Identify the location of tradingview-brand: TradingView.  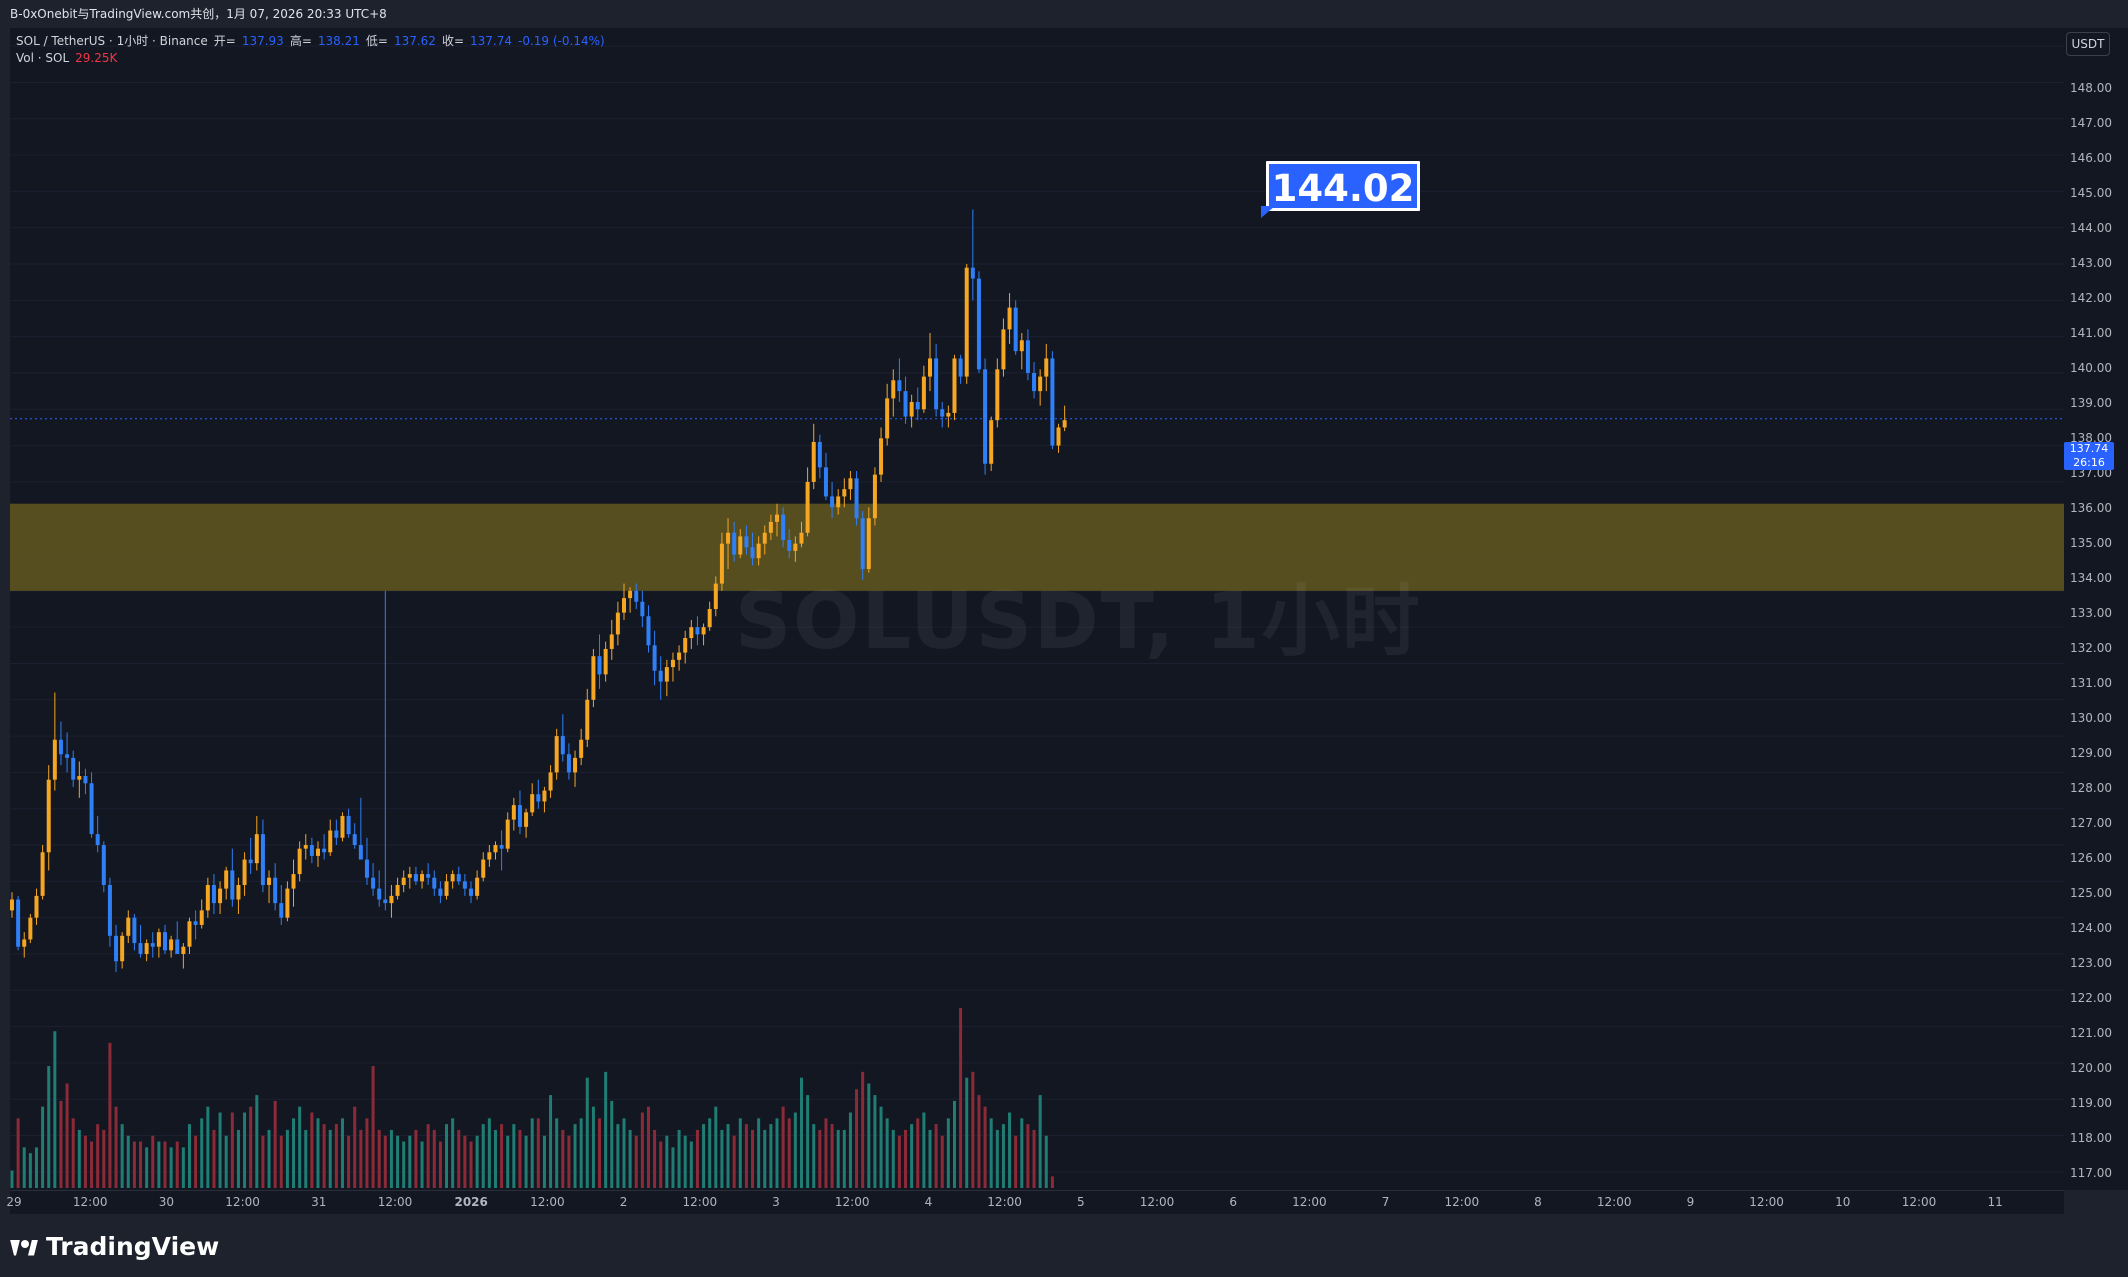
(133, 1246).